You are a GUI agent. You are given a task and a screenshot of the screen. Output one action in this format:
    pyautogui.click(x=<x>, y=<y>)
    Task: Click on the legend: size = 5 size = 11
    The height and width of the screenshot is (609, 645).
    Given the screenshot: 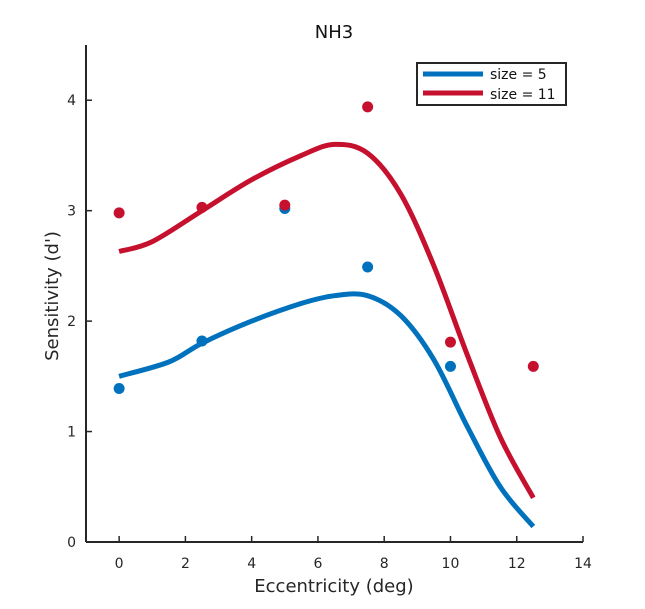 What is the action you would take?
    pyautogui.click(x=491, y=84)
    